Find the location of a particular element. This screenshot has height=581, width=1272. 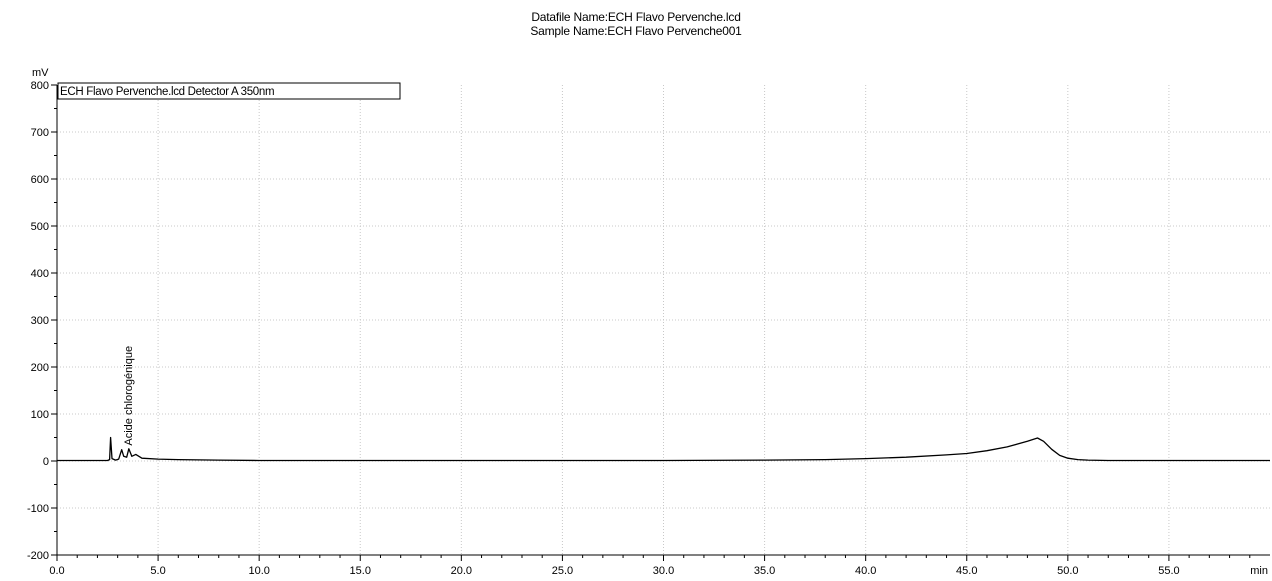

x-tick-label: 15.0 is located at coordinates (360, 571).